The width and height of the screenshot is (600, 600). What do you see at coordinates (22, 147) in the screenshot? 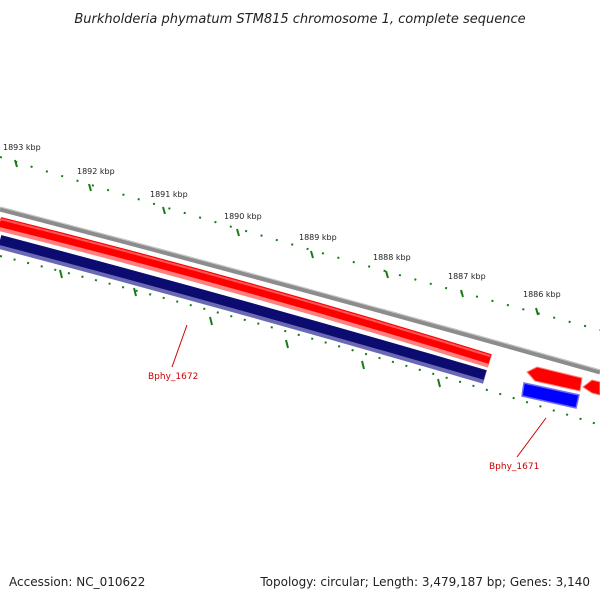
I see `tick-label: 1893 kbp` at bounding box center [22, 147].